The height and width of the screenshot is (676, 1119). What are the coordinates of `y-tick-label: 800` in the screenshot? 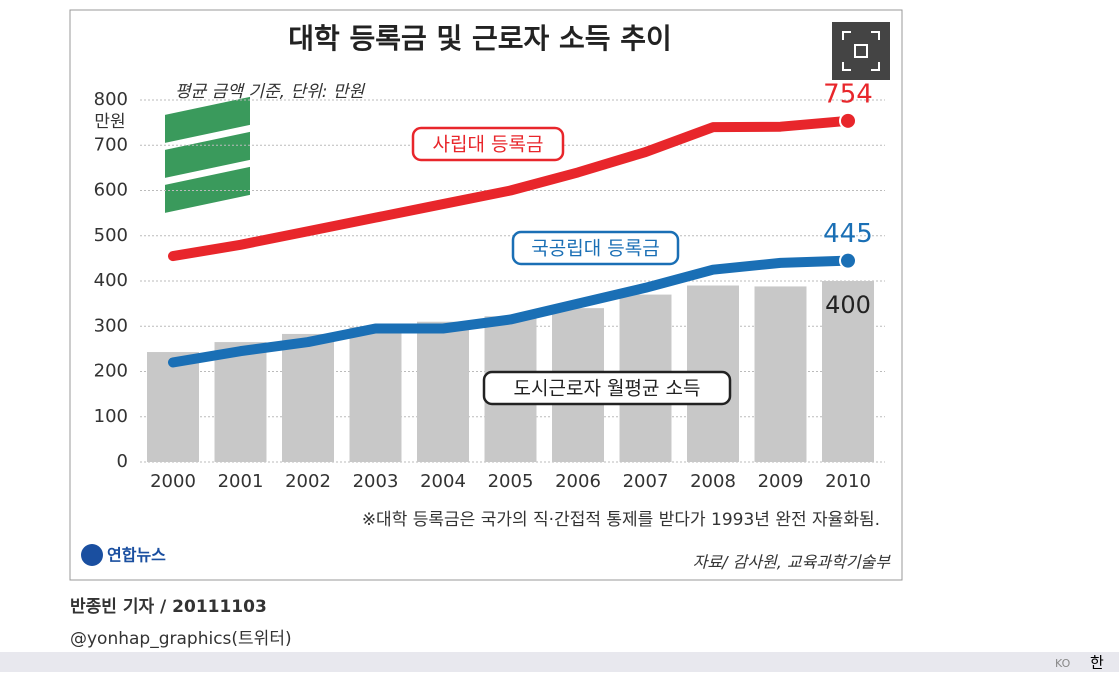 It's located at (111, 99).